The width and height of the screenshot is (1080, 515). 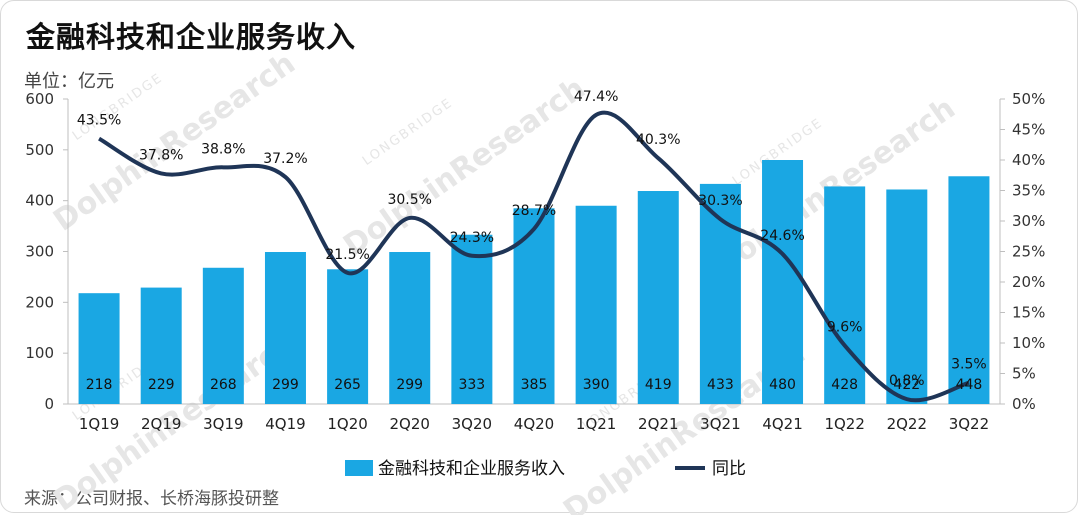 What do you see at coordinates (1024, 374) in the screenshot?
I see `y-right-tick-label: 5%` at bounding box center [1024, 374].